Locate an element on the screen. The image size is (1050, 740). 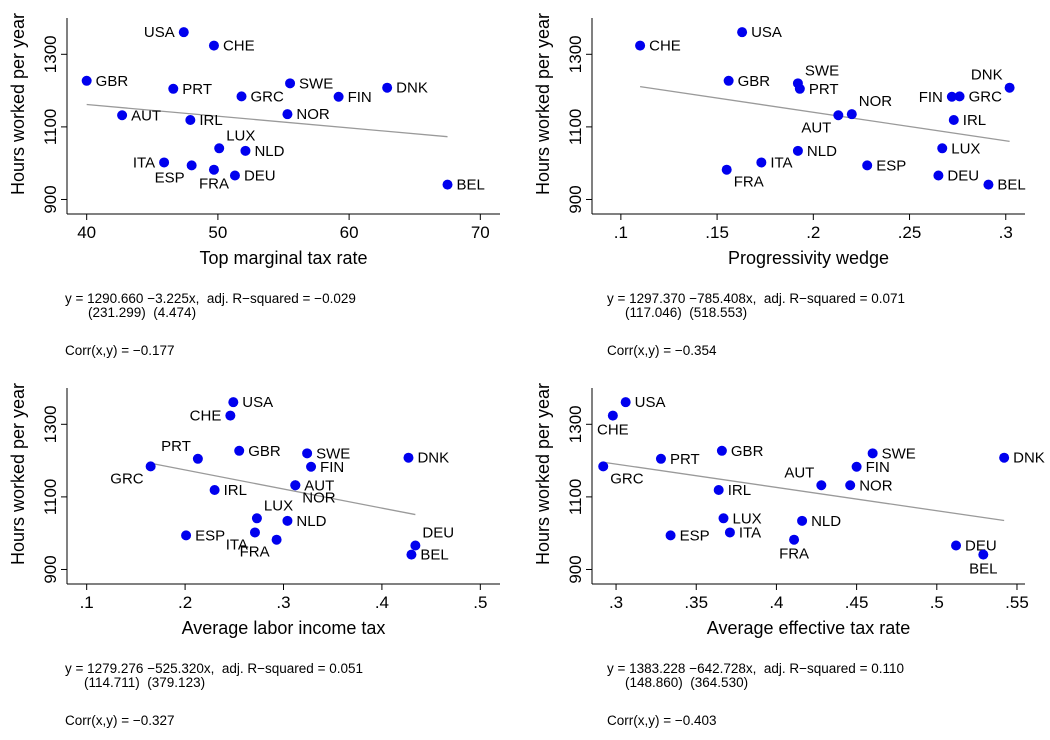
correlation-text: Corr(x,y) = −0.403 is located at coordinates (662, 720).